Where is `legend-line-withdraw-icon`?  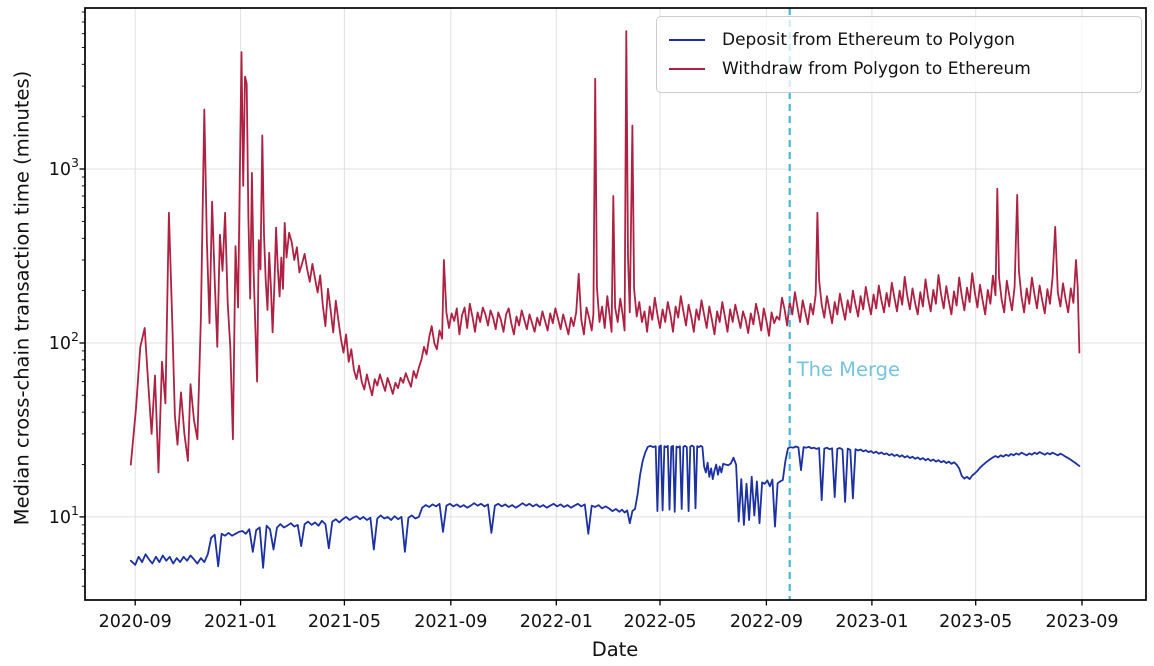 legend-line-withdraw-icon is located at coordinates (687, 69).